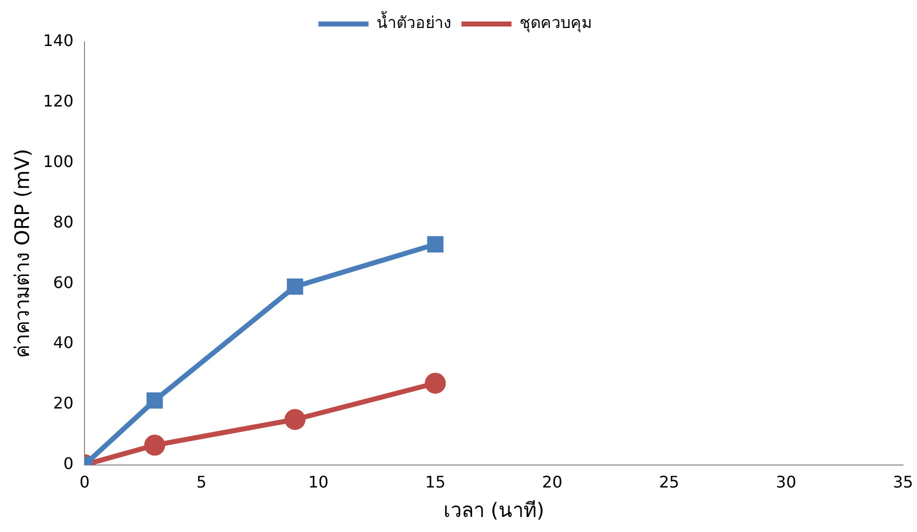 This screenshot has height=532, width=917. Describe the element at coordinates (63, 222) in the screenshot. I see `y-tick-label: 80` at that location.